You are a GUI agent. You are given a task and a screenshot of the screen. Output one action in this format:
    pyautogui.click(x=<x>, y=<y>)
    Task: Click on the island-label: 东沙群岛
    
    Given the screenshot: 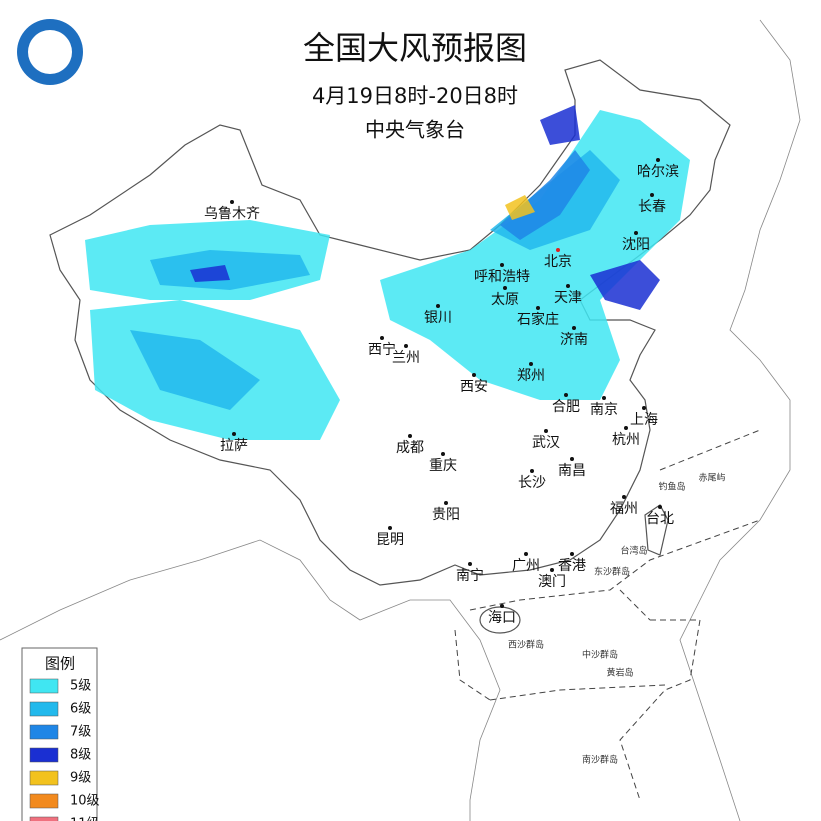 What is the action you would take?
    pyautogui.click(x=612, y=572)
    